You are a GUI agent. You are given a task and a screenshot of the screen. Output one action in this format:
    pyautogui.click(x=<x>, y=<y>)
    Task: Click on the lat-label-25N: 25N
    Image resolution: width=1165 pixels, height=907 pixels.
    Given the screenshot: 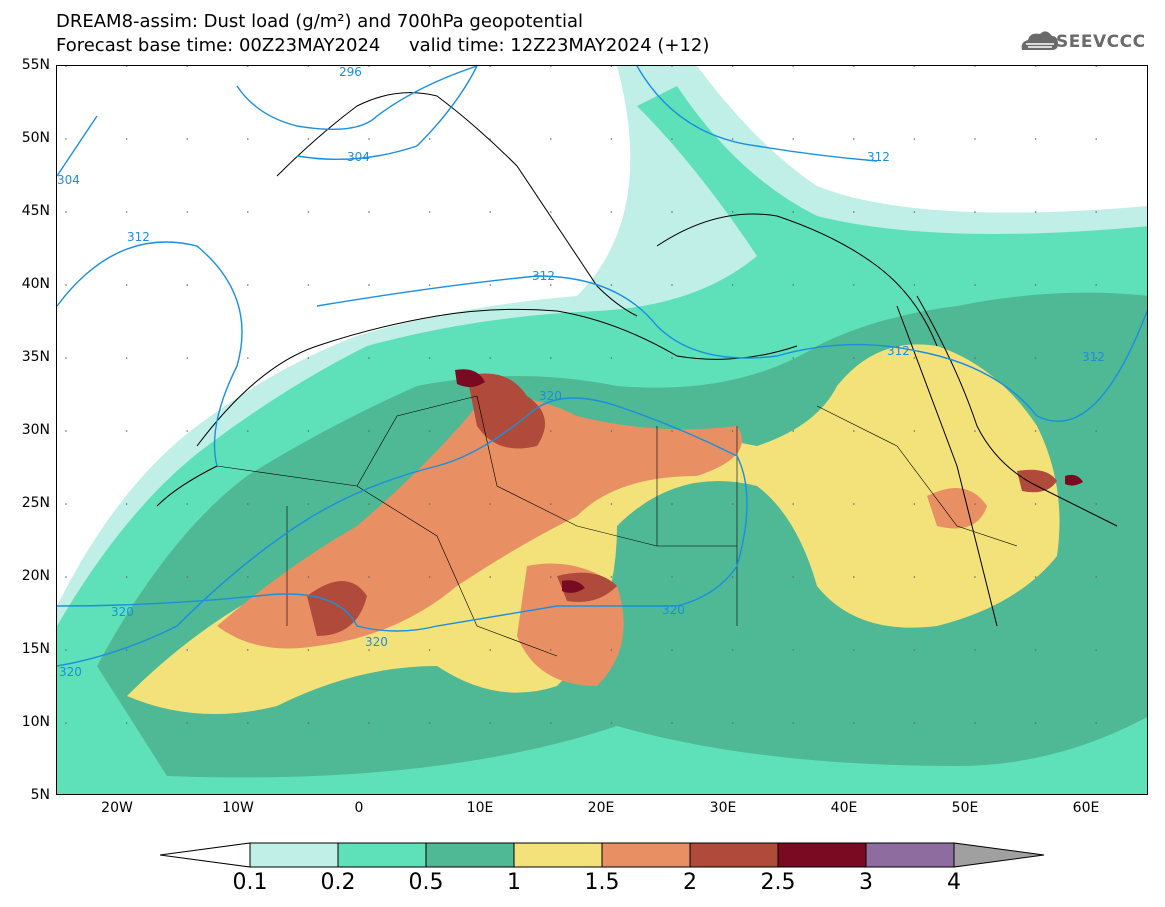 What is the action you would take?
    pyautogui.click(x=35, y=503)
    